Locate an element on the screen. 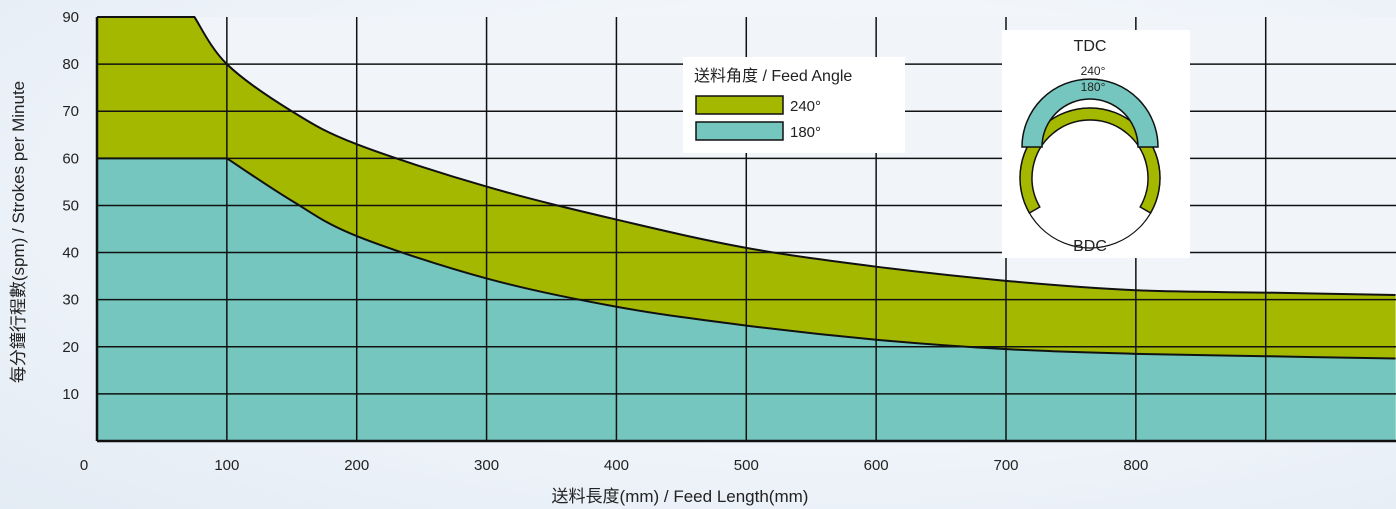 This screenshot has height=509, width=1396. y-tick-labels: 10 20 30 40 50 60 70 80 90 is located at coordinates (70, 206).